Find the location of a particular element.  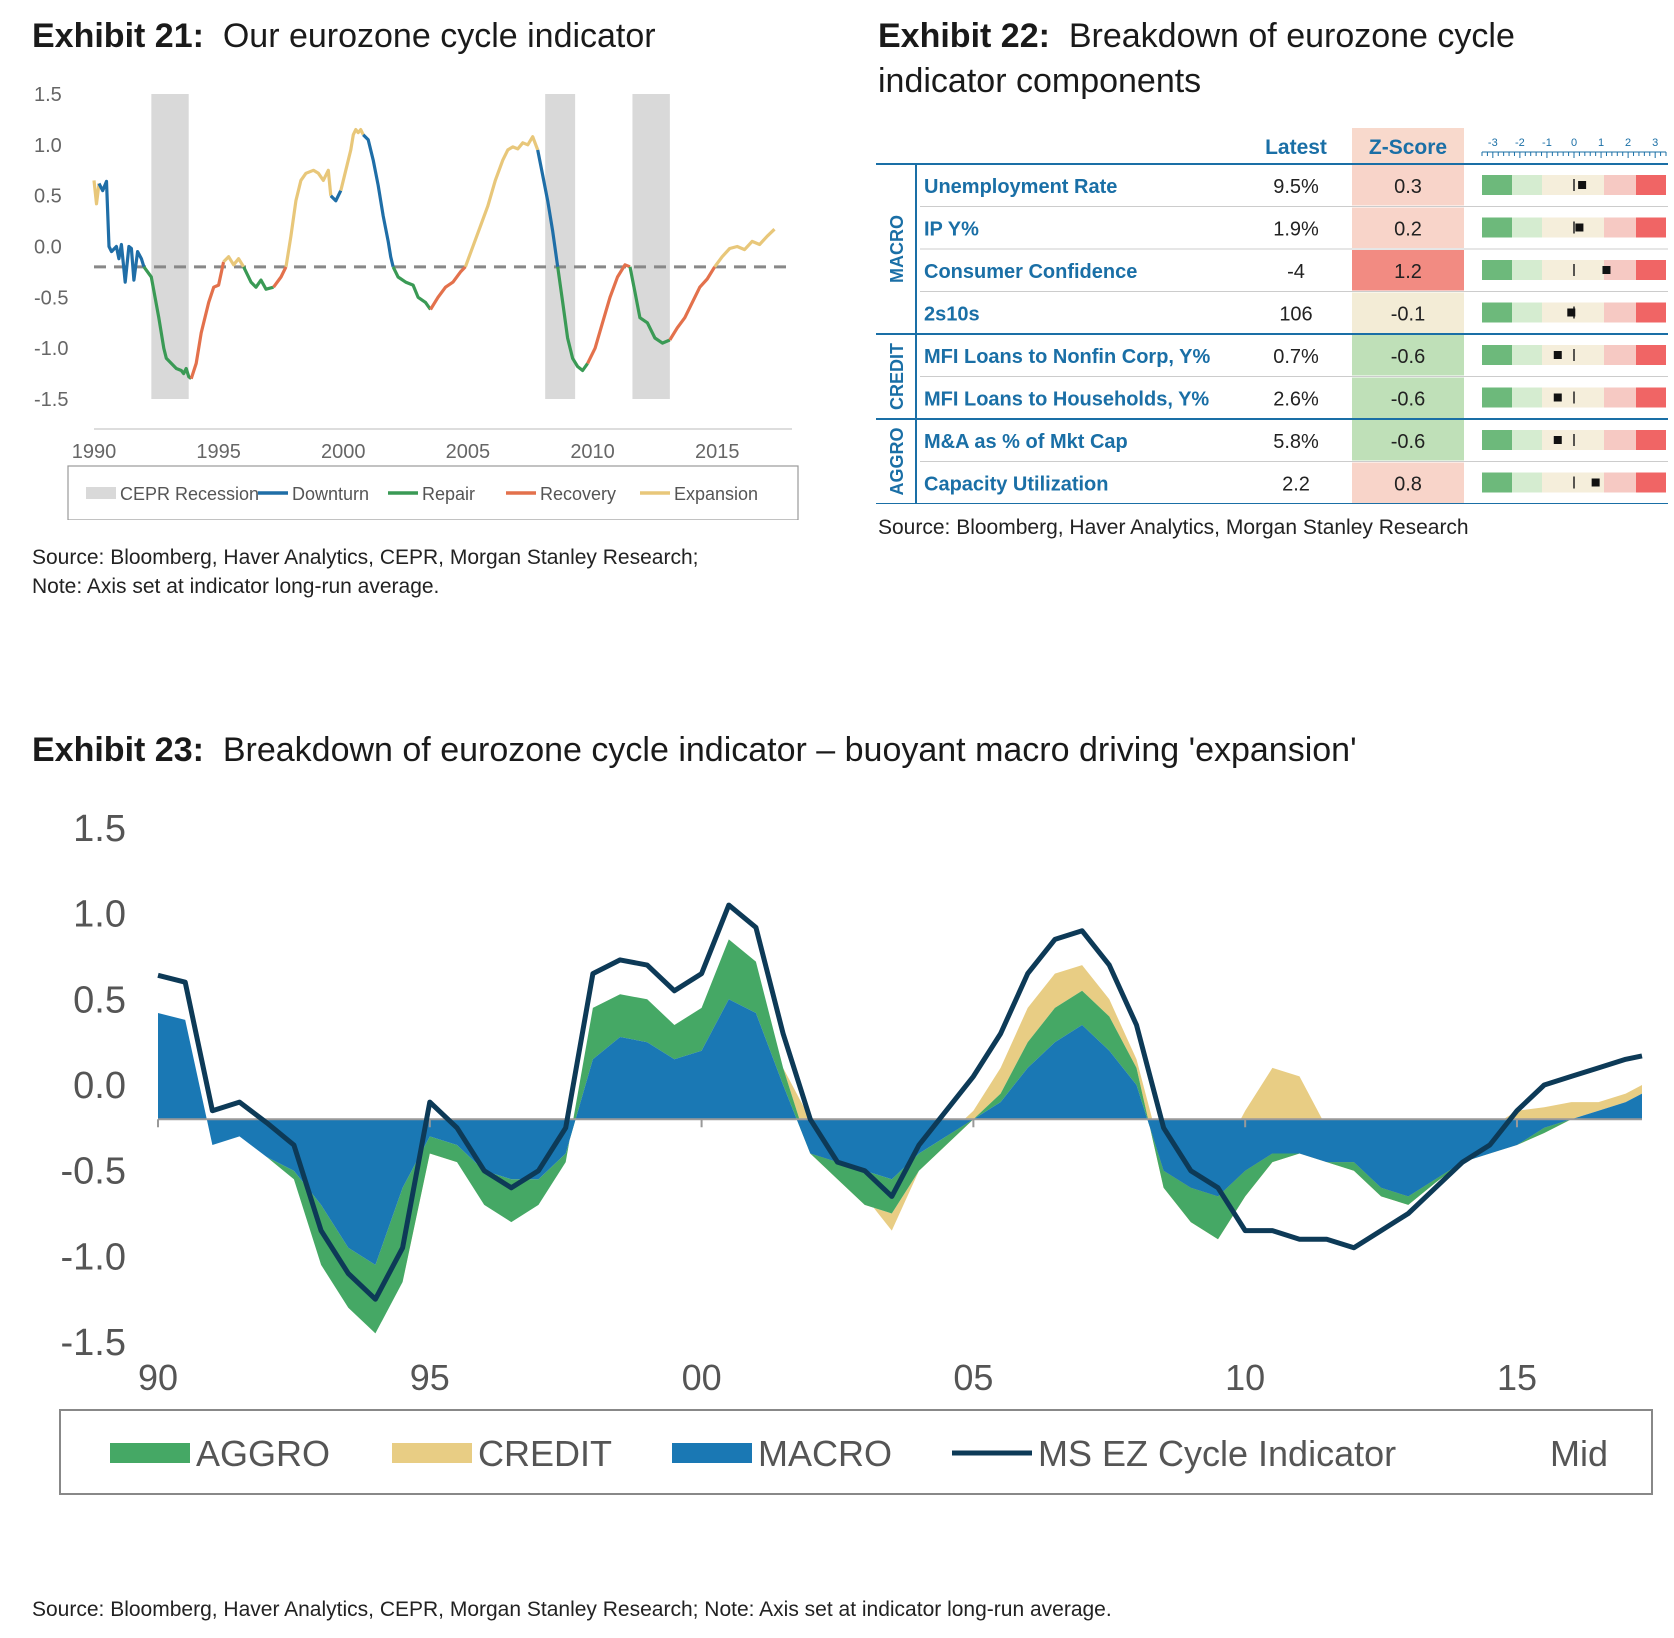

legend-label-recovery: Recovery is located at coordinates (578, 494).